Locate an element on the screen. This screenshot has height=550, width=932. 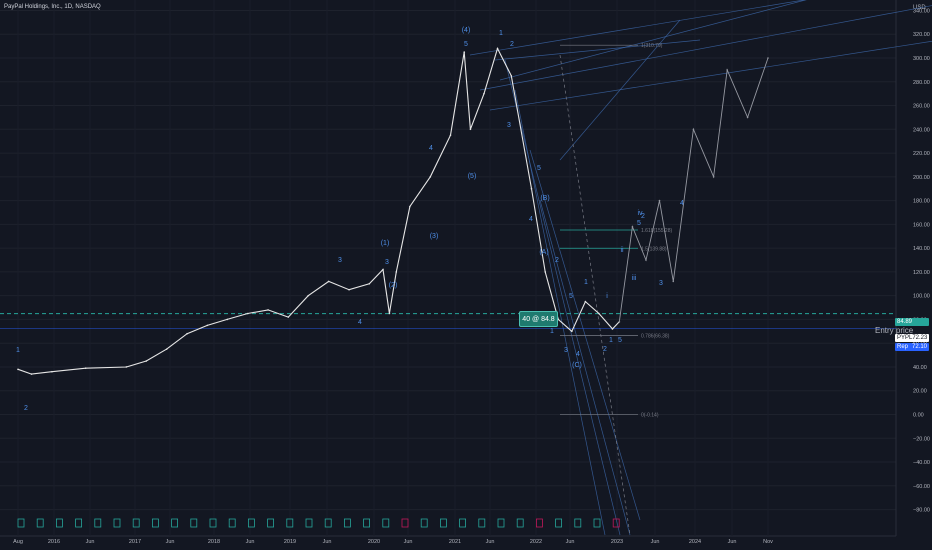
wave-label: (A) is located at coordinates (543, 252).